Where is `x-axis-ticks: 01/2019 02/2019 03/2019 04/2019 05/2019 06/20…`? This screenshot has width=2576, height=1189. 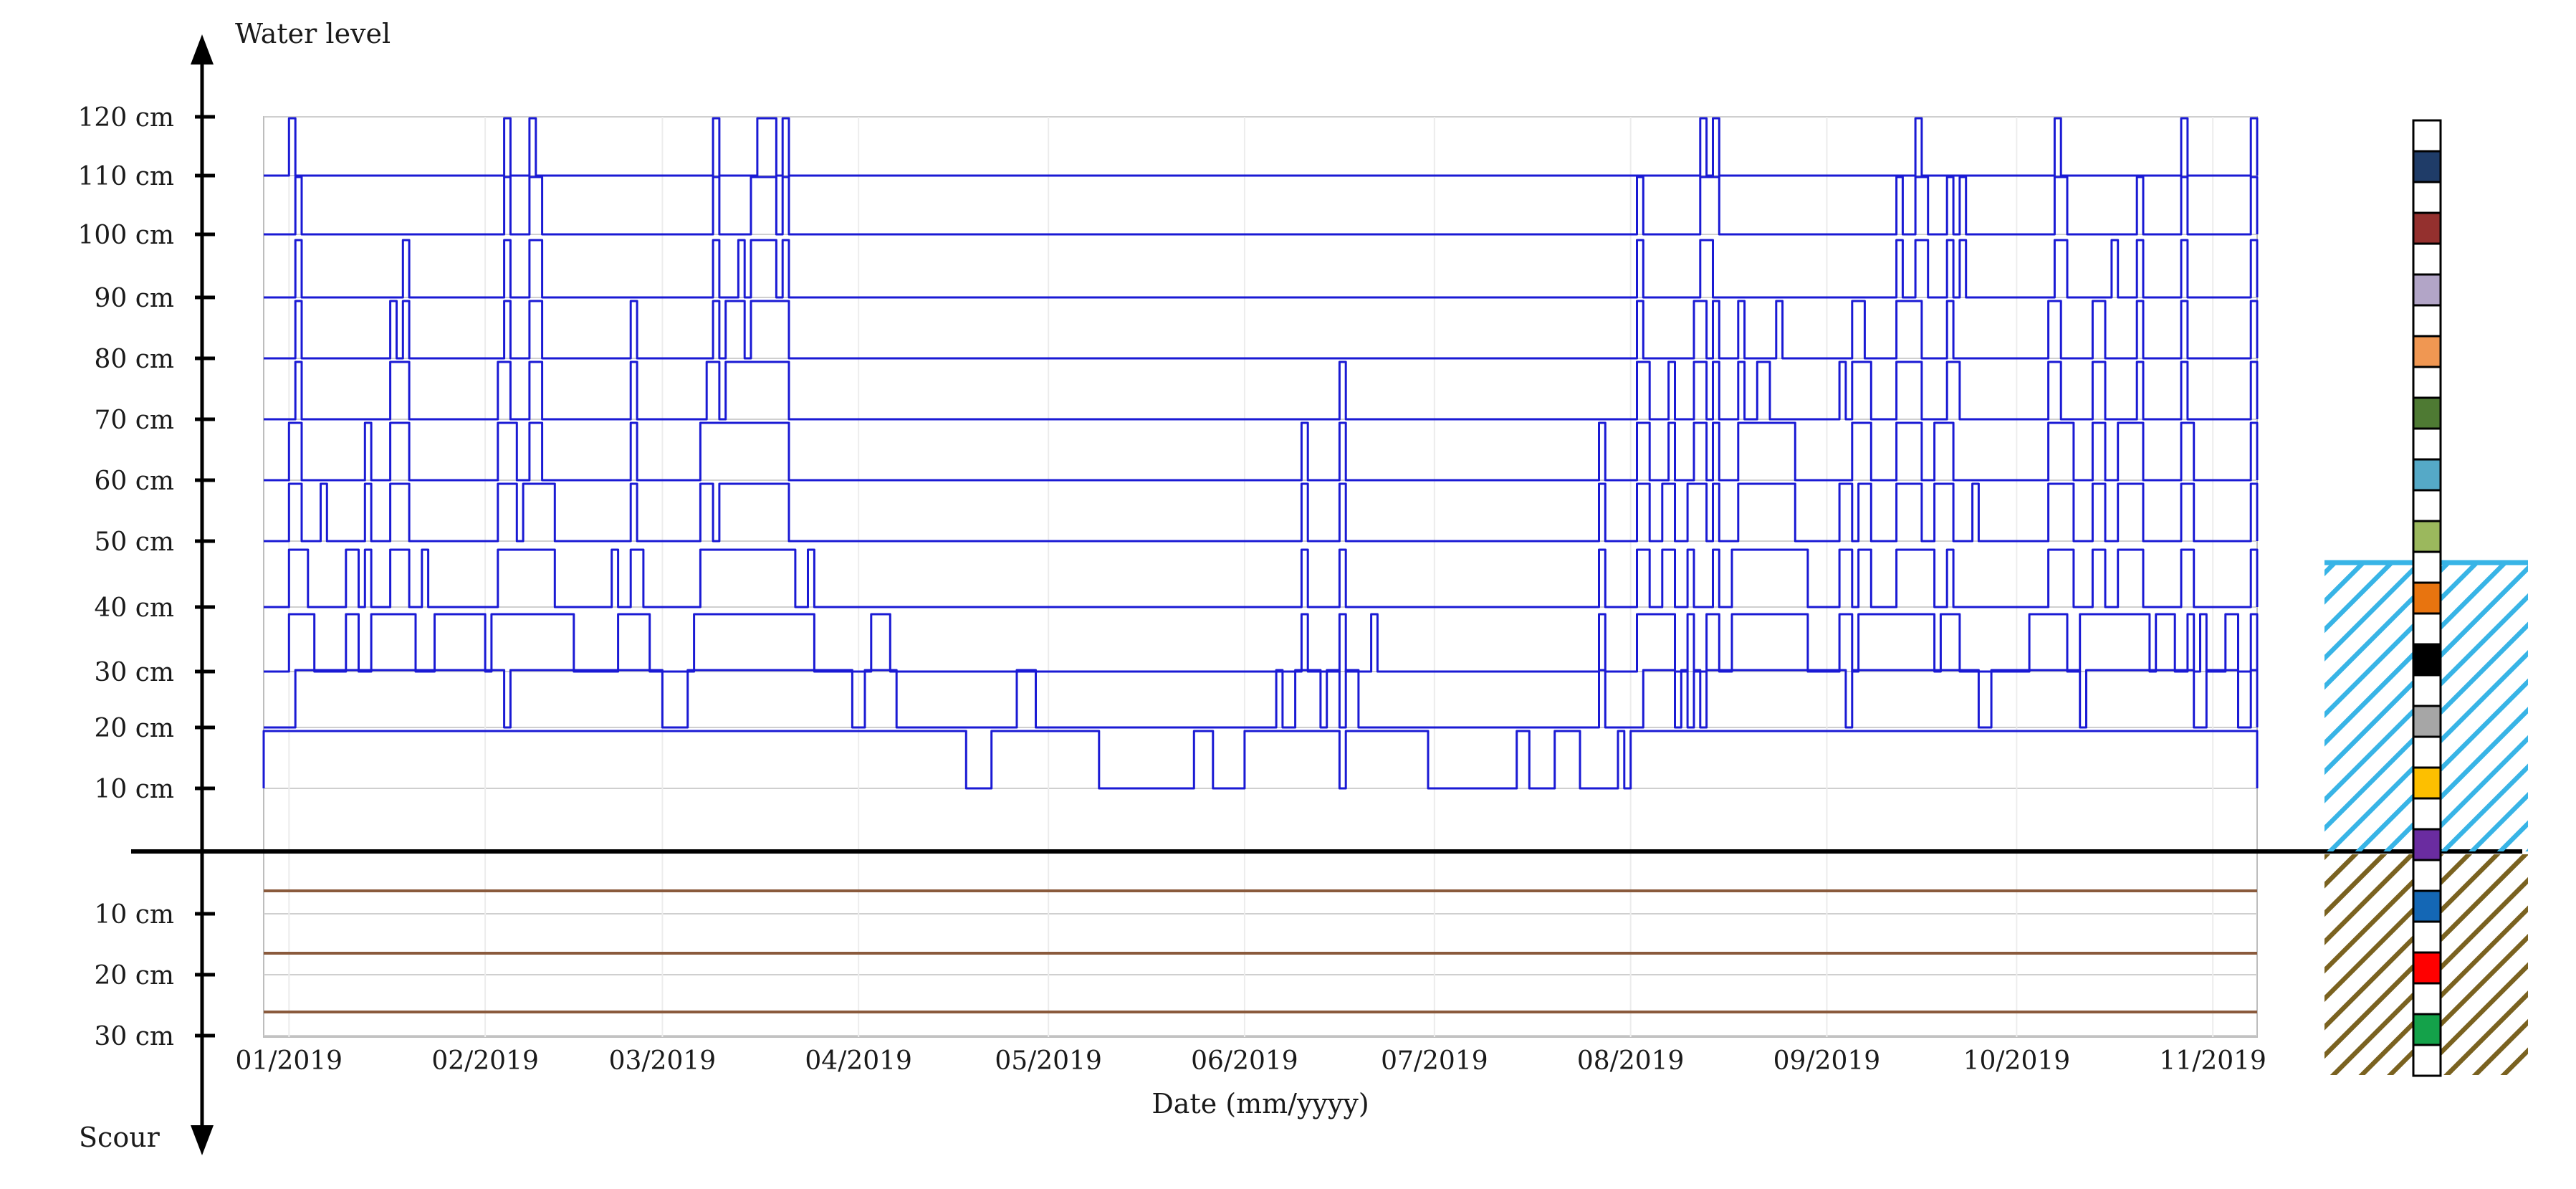 x-axis-ticks: 01/2019 02/2019 03/2019 04/2019 05/2019 06/20… is located at coordinates (1251, 1061).